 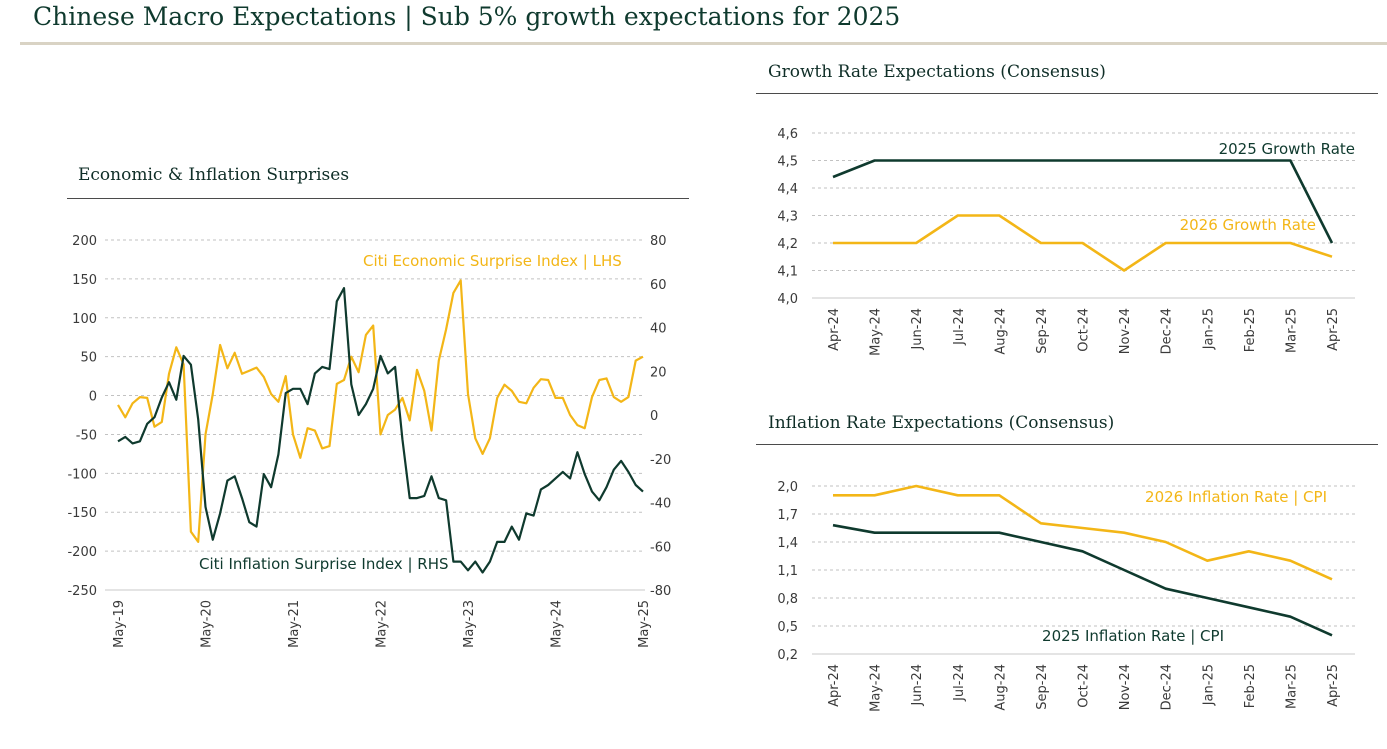 I want to click on y-axis-tick: 4,5, so click(x=787, y=162).